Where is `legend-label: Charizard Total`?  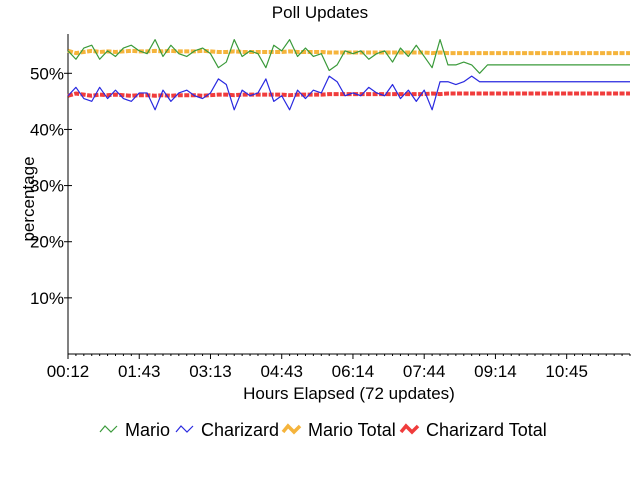 legend-label: Charizard Total is located at coordinates (486, 430).